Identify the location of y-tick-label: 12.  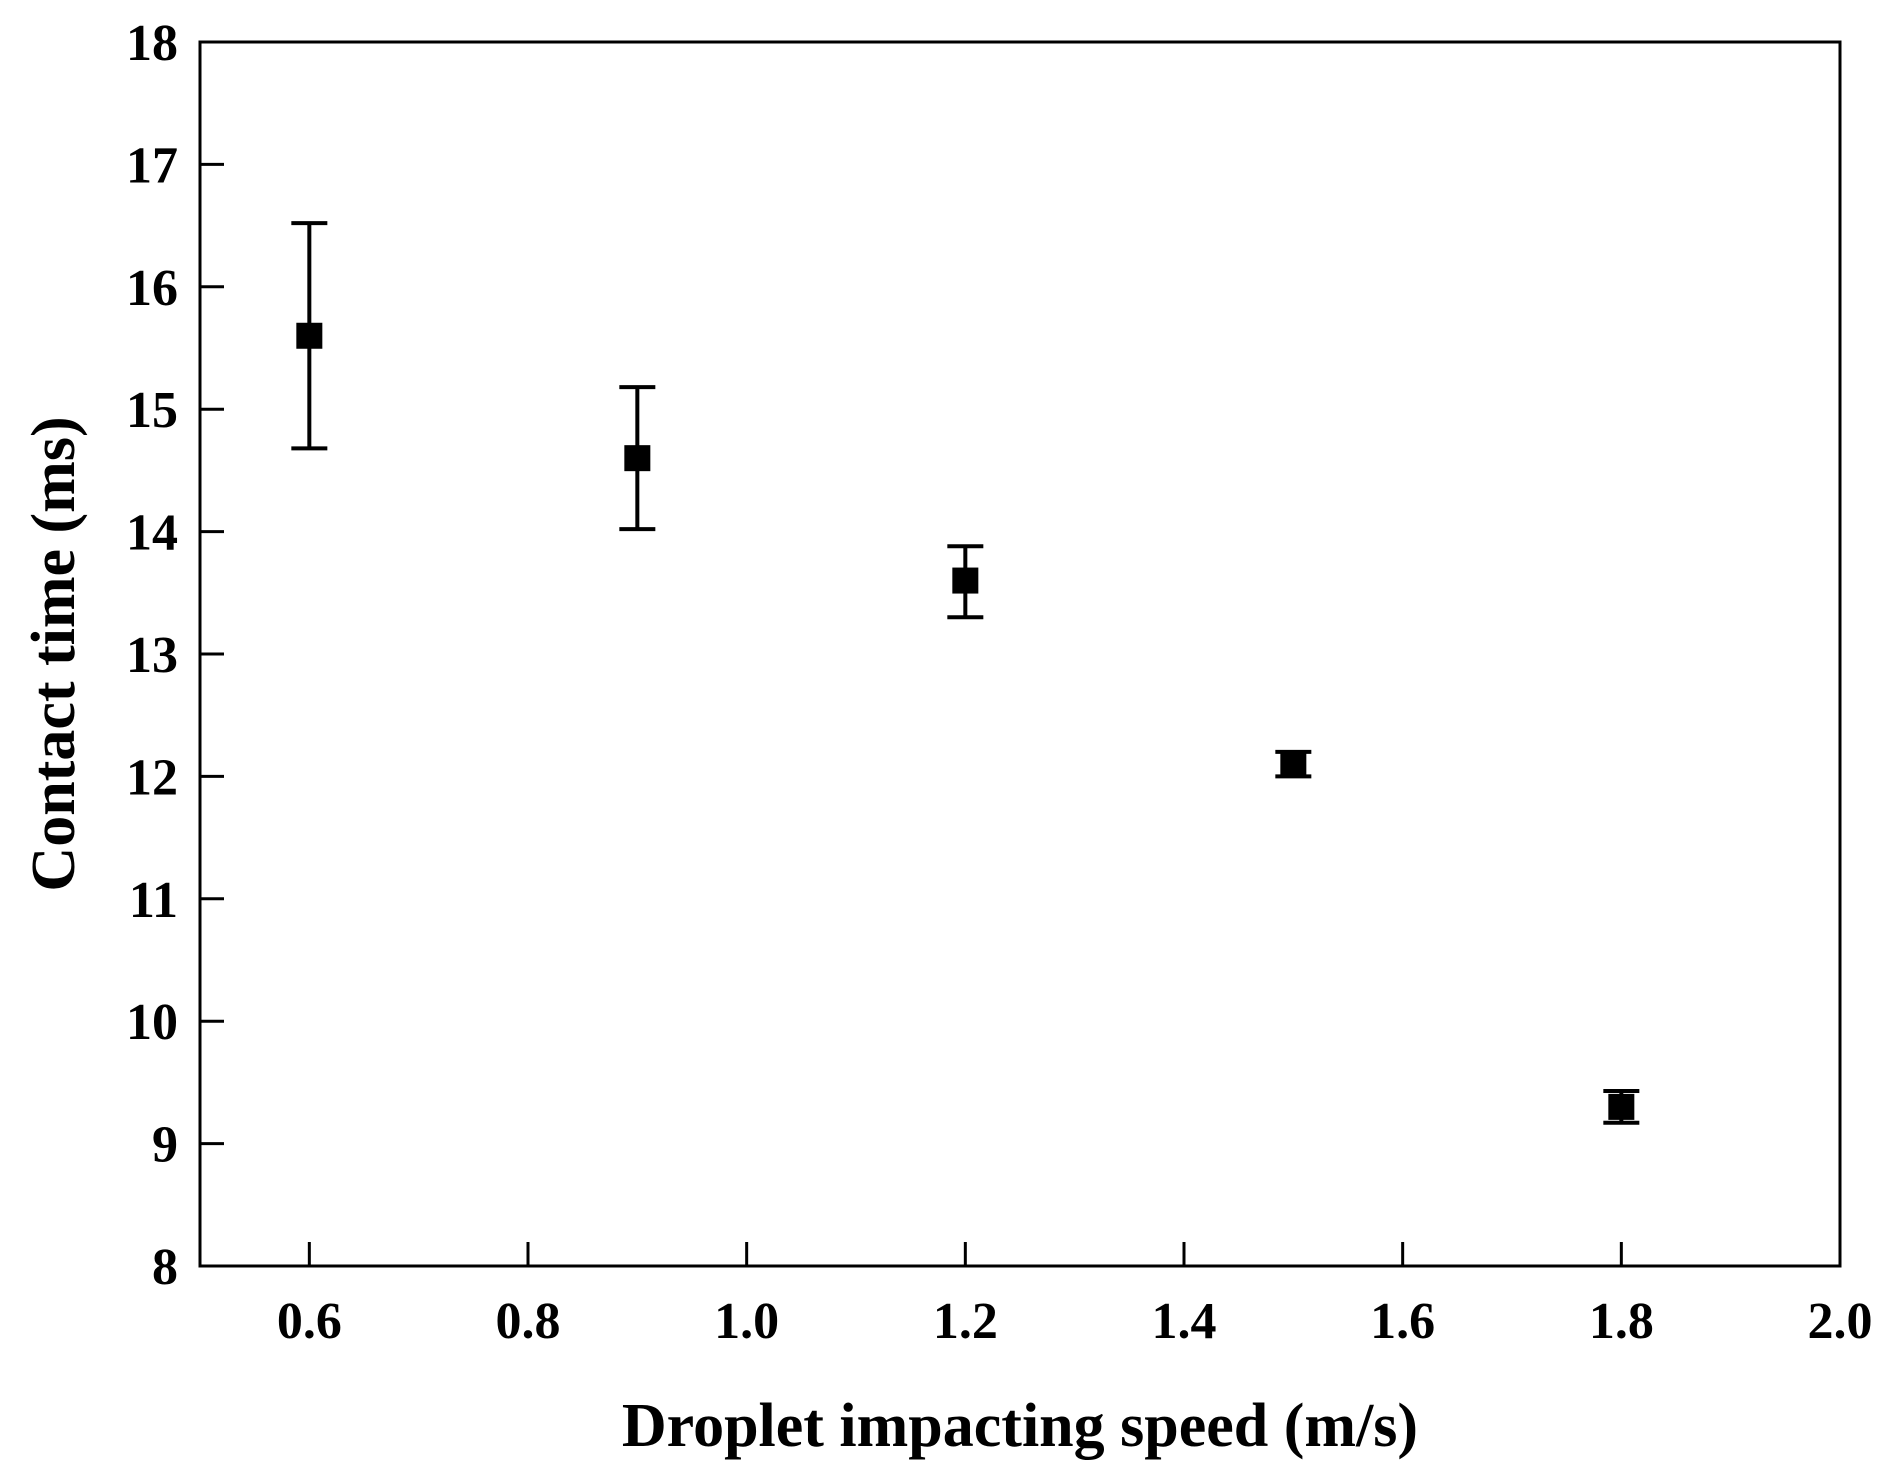
(152, 777).